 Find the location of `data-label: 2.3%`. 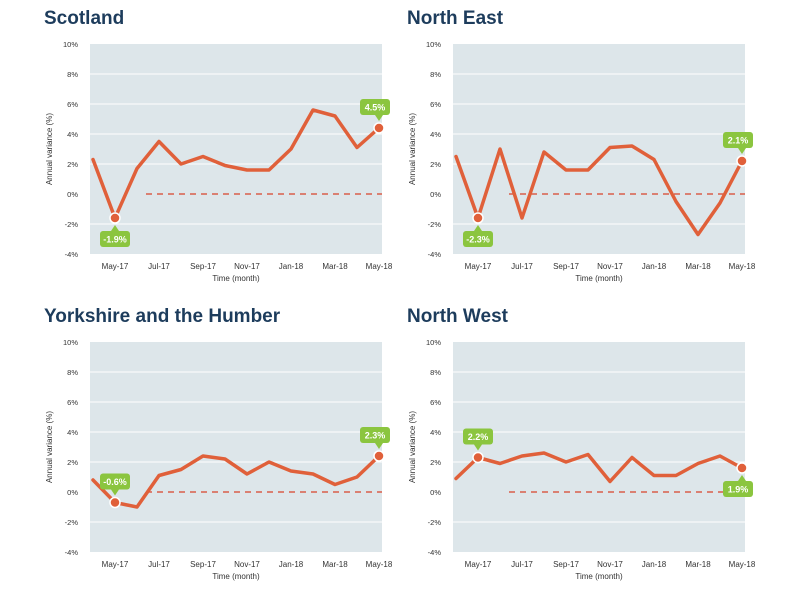

data-label: 2.3% is located at coordinates (375, 436).